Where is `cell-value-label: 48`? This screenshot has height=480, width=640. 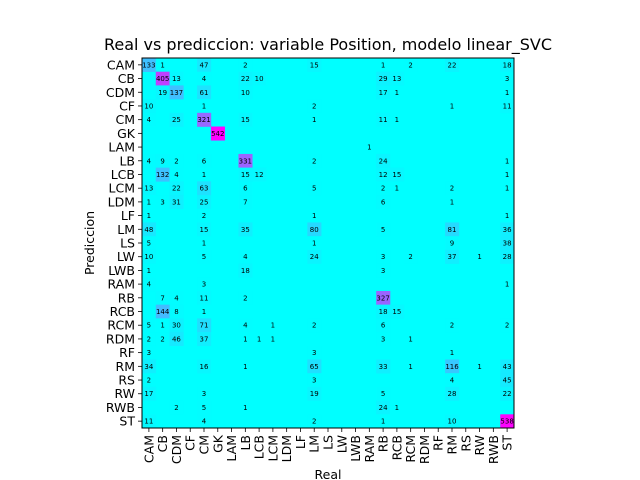 cell-value-label: 48 is located at coordinates (148, 230).